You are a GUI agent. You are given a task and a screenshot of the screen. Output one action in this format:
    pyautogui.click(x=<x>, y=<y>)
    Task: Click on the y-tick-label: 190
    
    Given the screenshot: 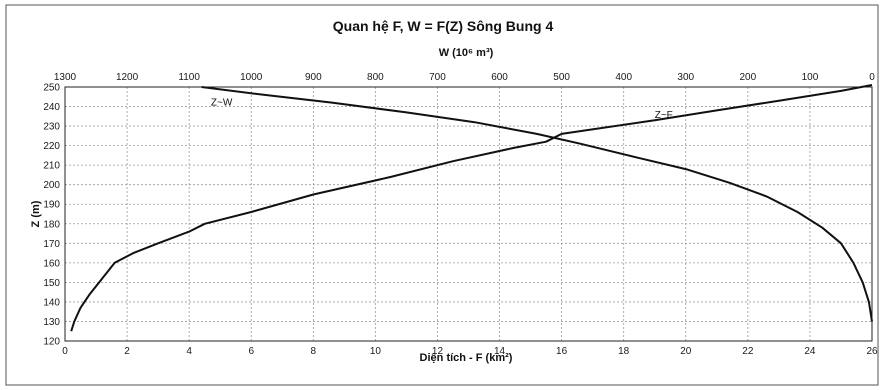 What is the action you would take?
    pyautogui.click(x=51, y=205)
    